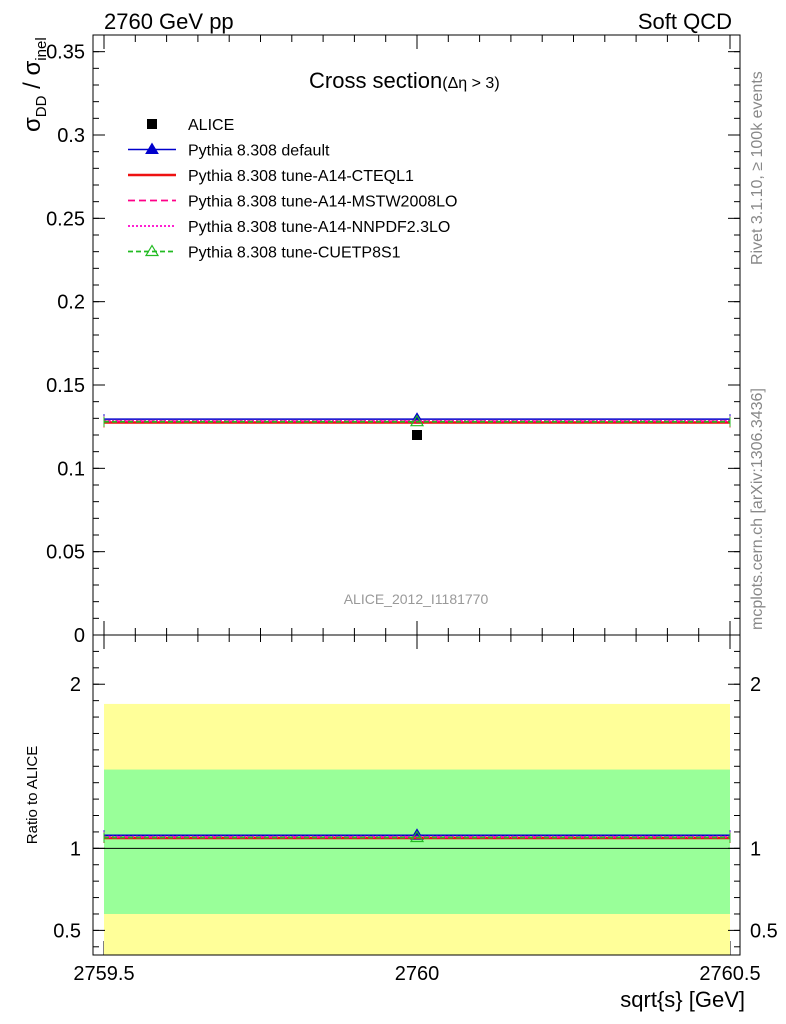 The height and width of the screenshot is (1024, 786). What do you see at coordinates (169, 21) in the screenshot?
I see `header-left: 2760 GeV pp` at bounding box center [169, 21].